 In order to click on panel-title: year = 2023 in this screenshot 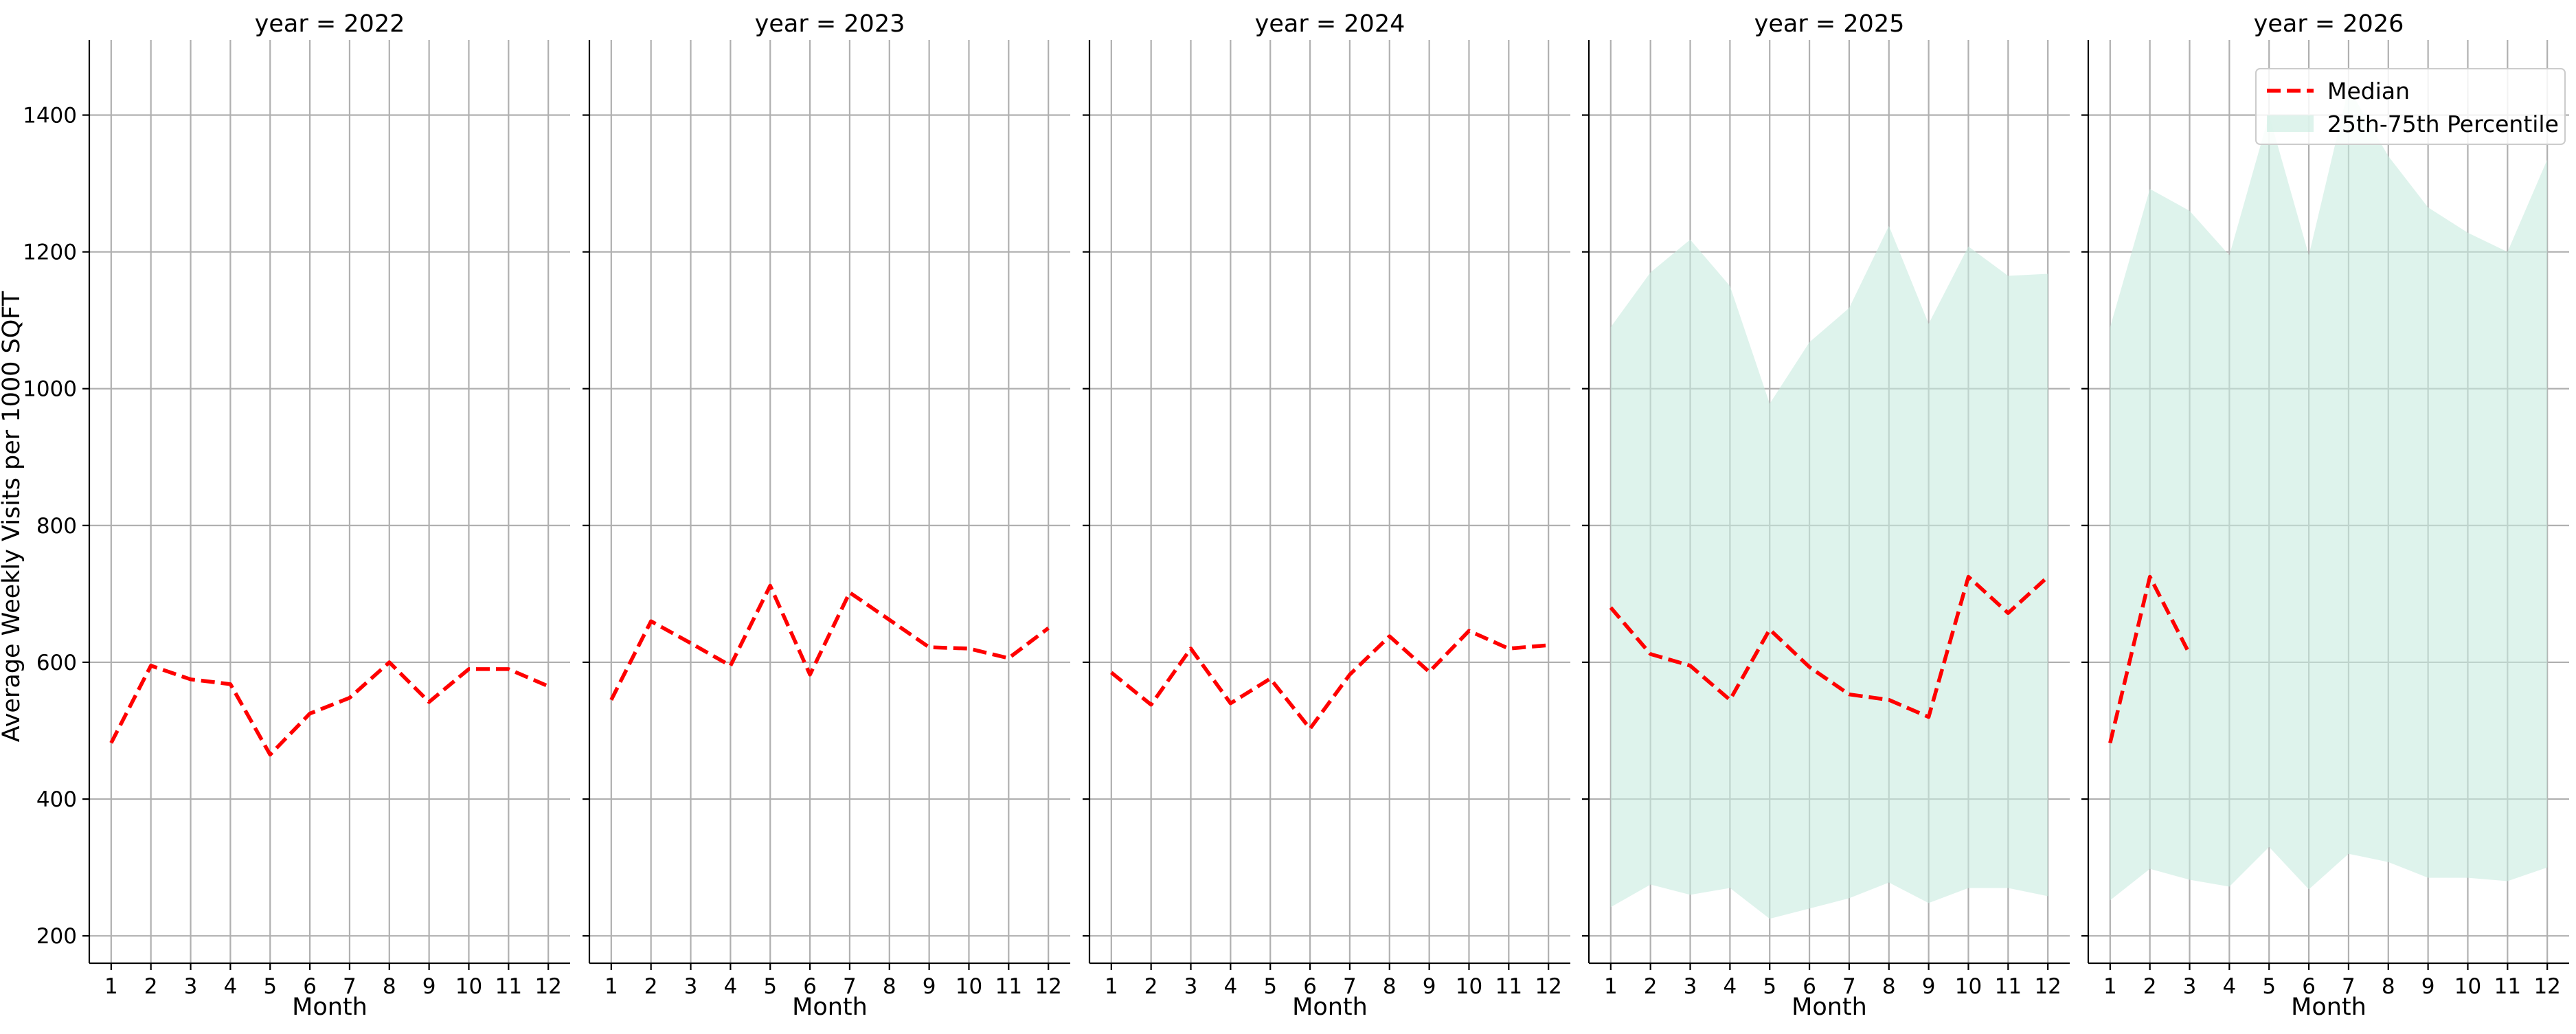, I will do `click(830, 24)`.